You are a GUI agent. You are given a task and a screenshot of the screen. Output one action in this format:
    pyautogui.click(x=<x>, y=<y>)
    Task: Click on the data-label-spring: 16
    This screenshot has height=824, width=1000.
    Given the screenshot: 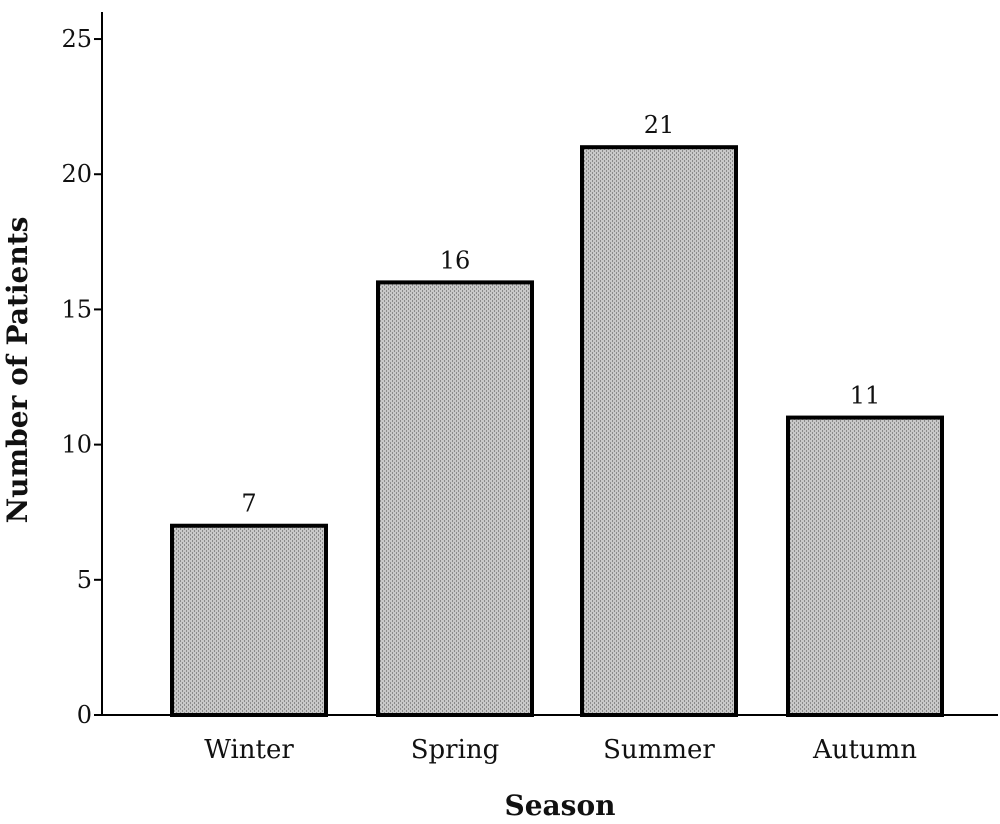 What is the action you would take?
    pyautogui.click(x=455, y=260)
    